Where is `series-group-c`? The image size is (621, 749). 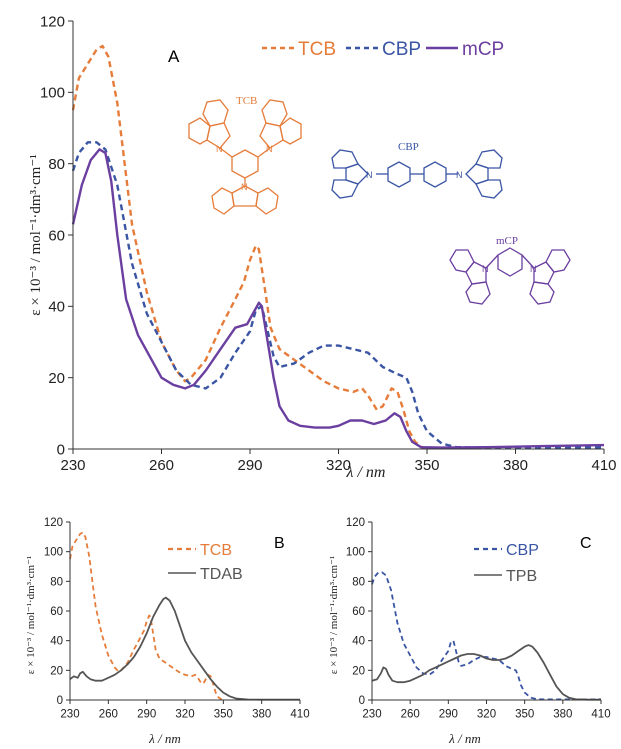
series-group-c is located at coordinates (486, 636).